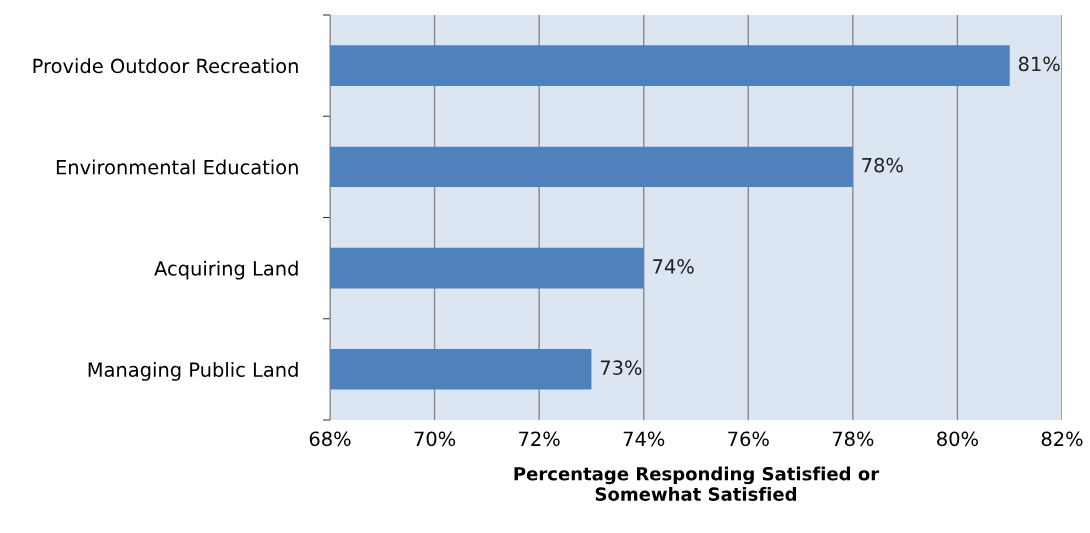 Image resolution: width=1090 pixels, height=533 pixels. What do you see at coordinates (882, 165) in the screenshot?
I see `data-label: 78%` at bounding box center [882, 165].